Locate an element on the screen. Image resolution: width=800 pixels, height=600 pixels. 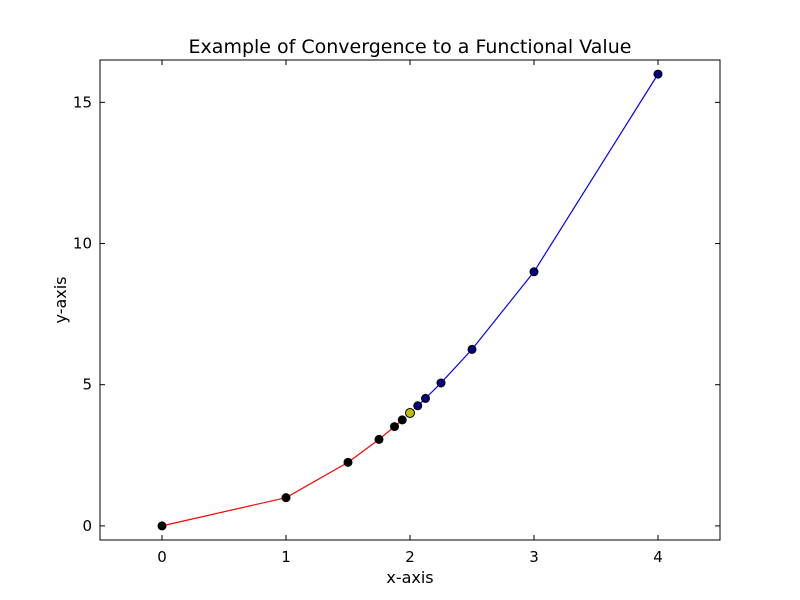
limit-point is located at coordinates (410, 412).